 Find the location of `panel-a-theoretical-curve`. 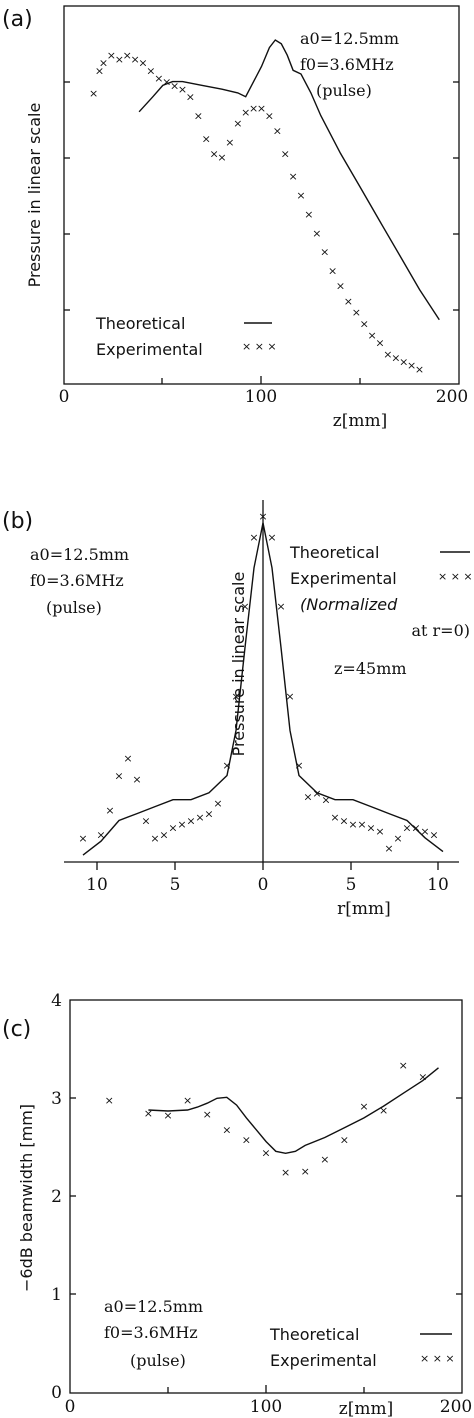

panel-a-theoretical-curve is located at coordinates (289, 180).